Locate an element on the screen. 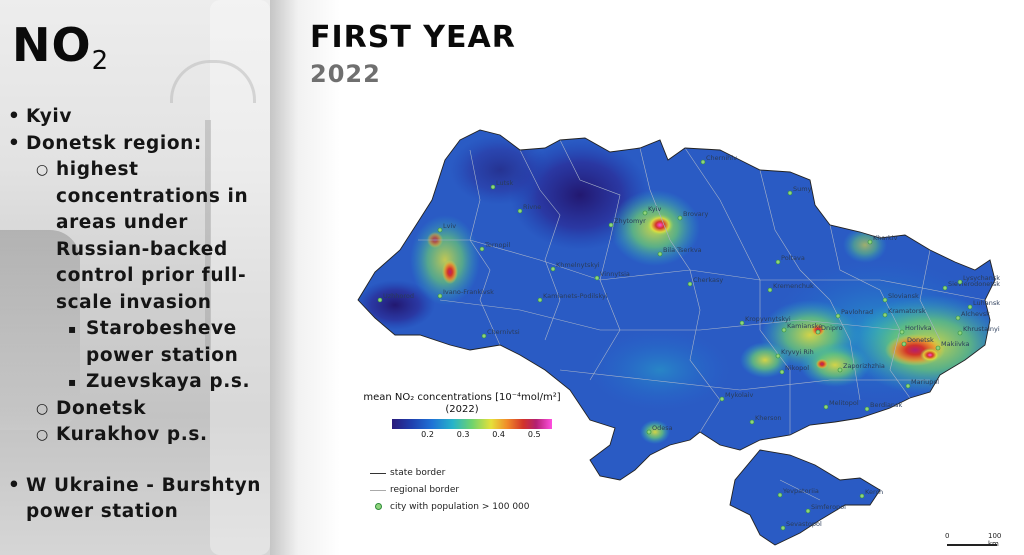  city-label: Yevpatoriia is located at coordinates (800, 491).